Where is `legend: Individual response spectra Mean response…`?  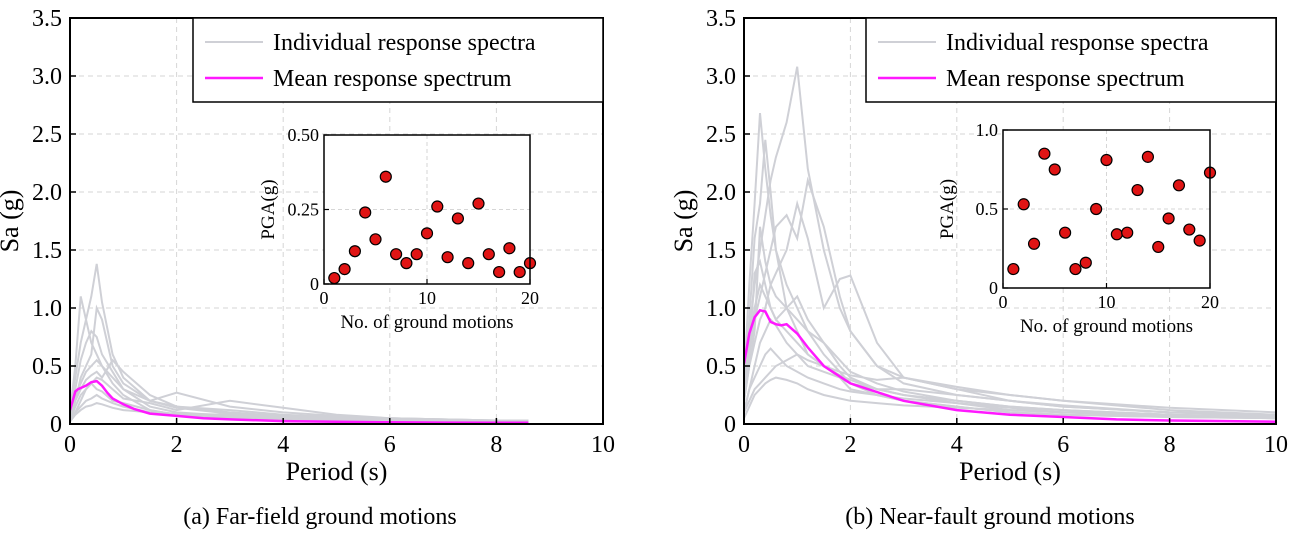
legend: Individual response spectra Mean response… is located at coordinates (1071, 60).